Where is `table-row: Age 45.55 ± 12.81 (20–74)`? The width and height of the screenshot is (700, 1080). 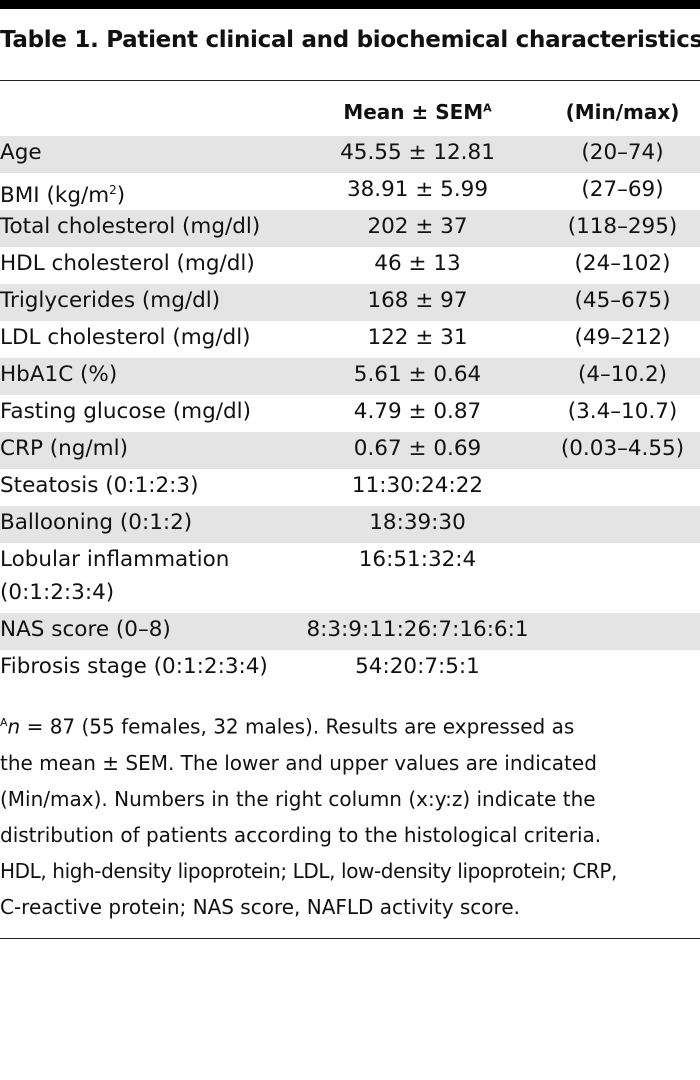 table-row: Age 45.55 ± 12.81 (20–74) is located at coordinates (350, 154).